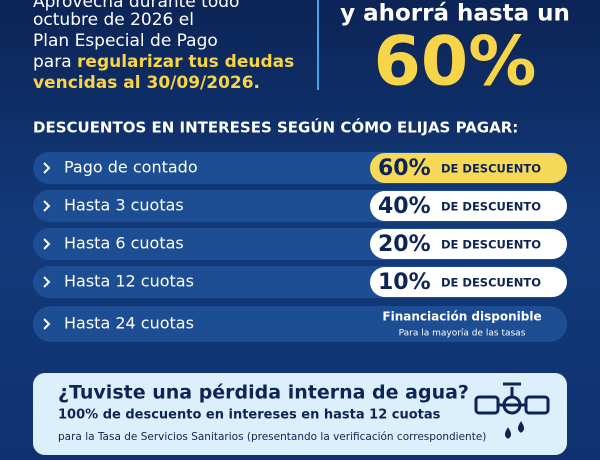 The width and height of the screenshot is (600, 460). What do you see at coordinates (124, 243) in the screenshot?
I see `row-label: Hasta 6 cuotas` at bounding box center [124, 243].